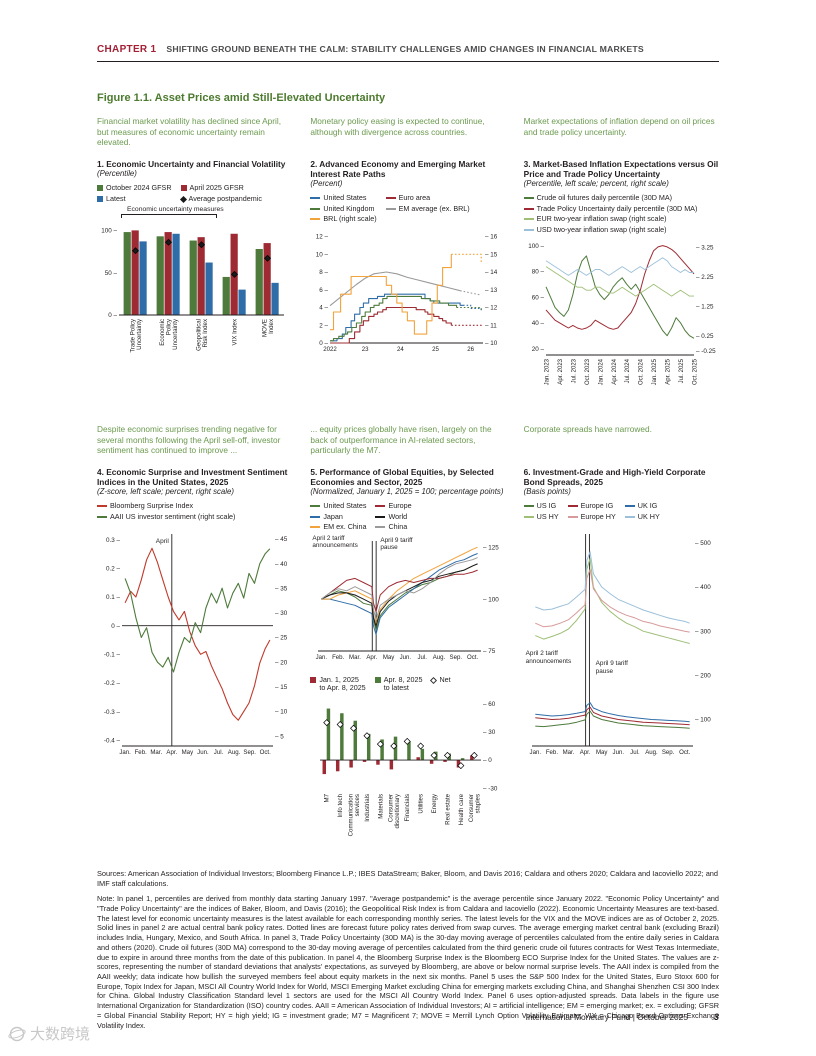 This screenshot has height=1056, width=816. What do you see at coordinates (393, 505) in the screenshot?
I see `legend-item: Europe` at bounding box center [393, 505].